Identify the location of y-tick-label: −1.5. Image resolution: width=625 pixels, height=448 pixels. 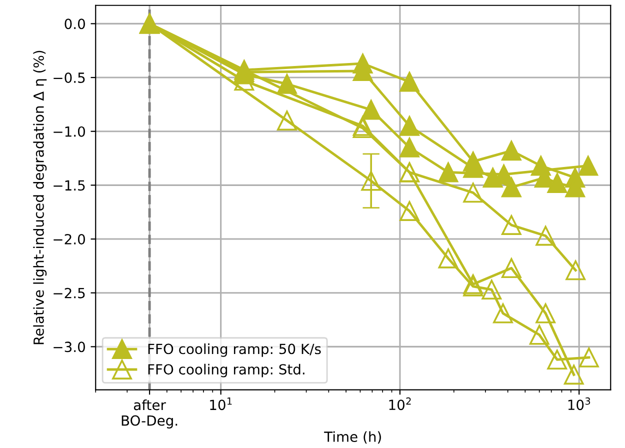
(69, 185).